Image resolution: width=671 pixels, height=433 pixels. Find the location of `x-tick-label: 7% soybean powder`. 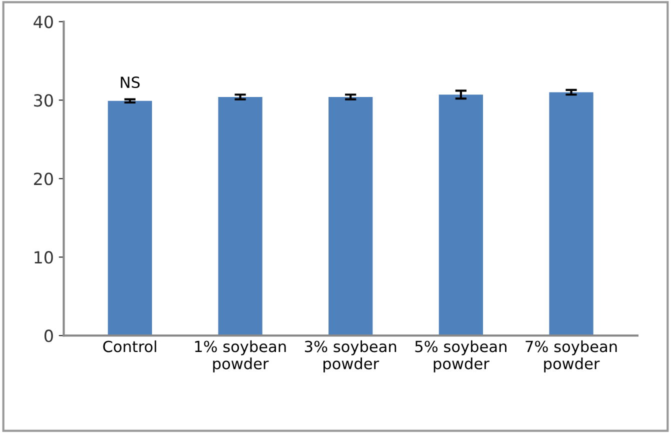

x-tick-label: 7% soybean powder is located at coordinates (571, 356).